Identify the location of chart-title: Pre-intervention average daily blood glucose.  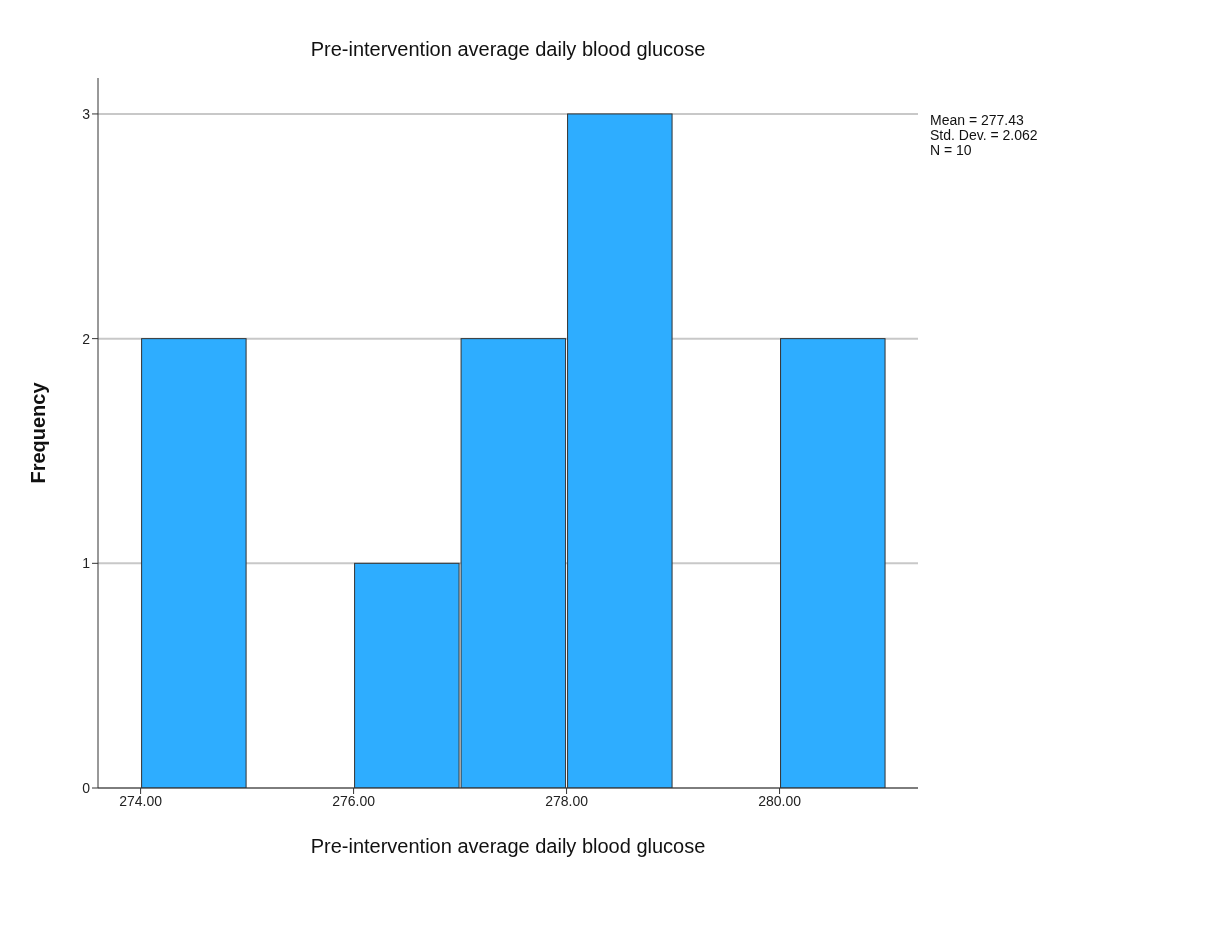
(508, 49).